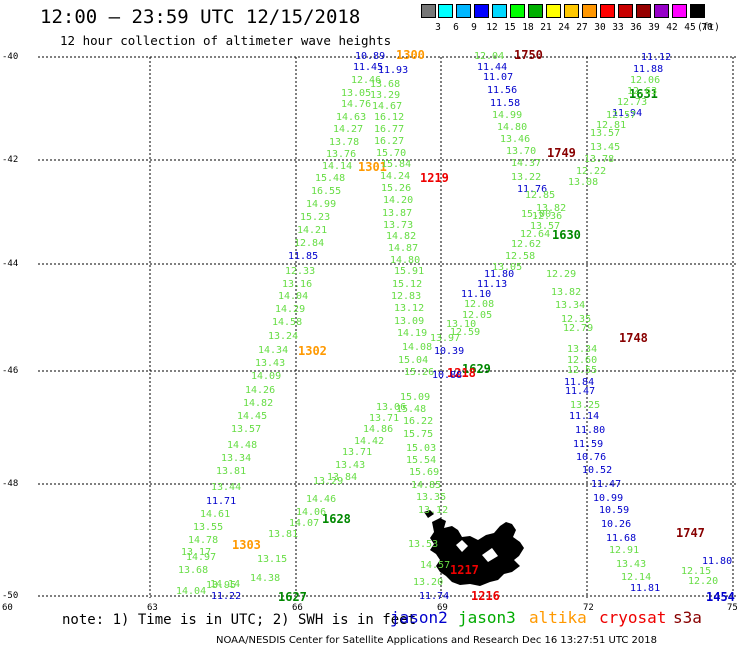 Image resolution: width=740 pixels, height=650 pixels. I want to click on wave-height-label: 13.43, so click(350, 465).